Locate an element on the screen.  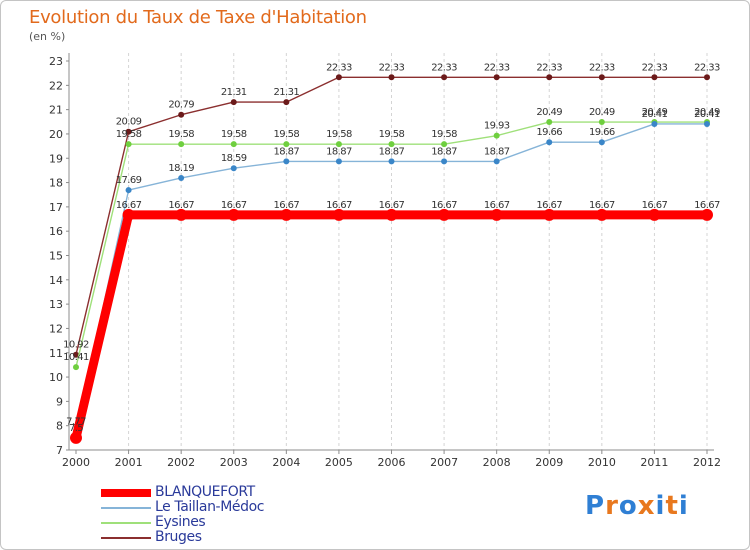
data-label: 7.77 is located at coordinates (76, 421).